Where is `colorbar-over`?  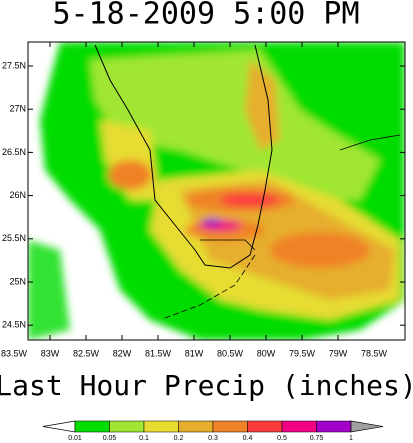
colorbar-over is located at coordinates (367, 426).